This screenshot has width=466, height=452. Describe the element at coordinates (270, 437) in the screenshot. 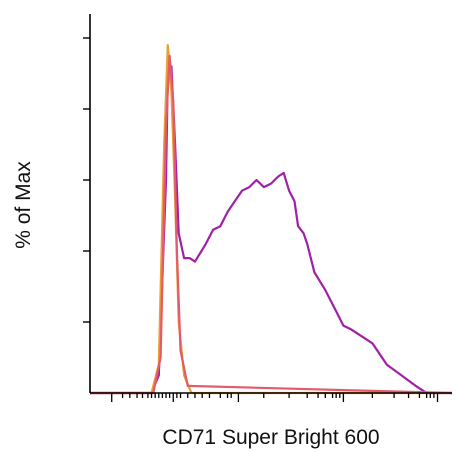

I see `x-axis-label: CD71 Super Bright 600` at that location.